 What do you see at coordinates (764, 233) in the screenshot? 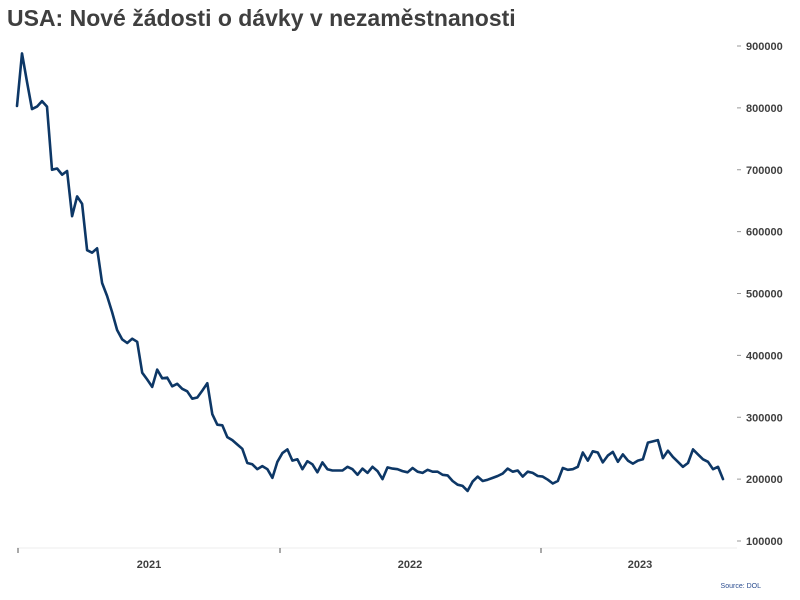
I see `y-tick-label: 600000` at bounding box center [764, 233].